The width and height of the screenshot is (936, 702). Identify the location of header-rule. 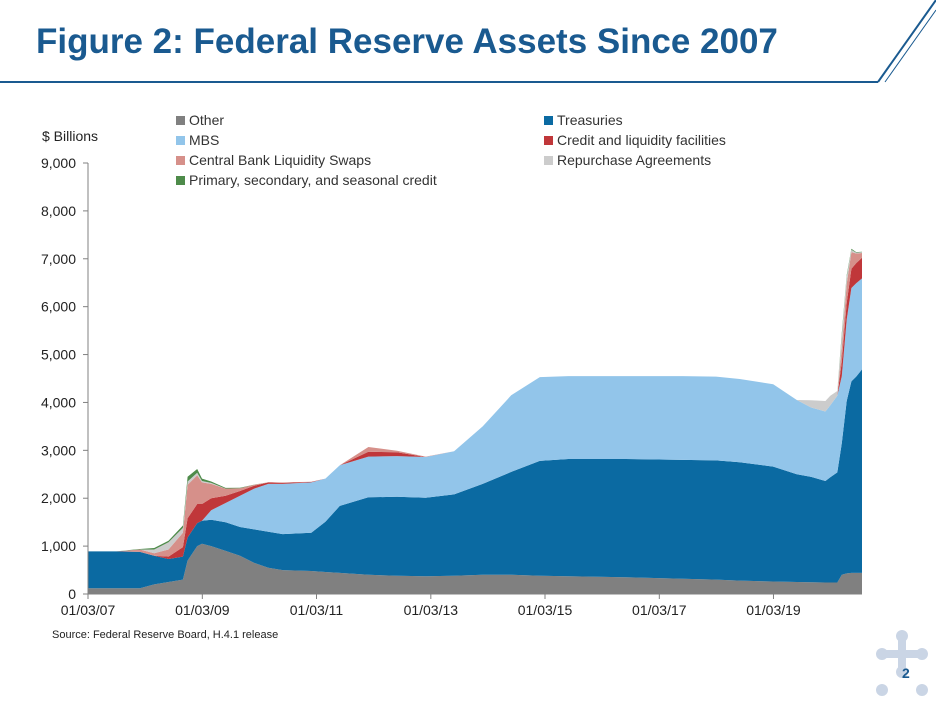
(468, 41).